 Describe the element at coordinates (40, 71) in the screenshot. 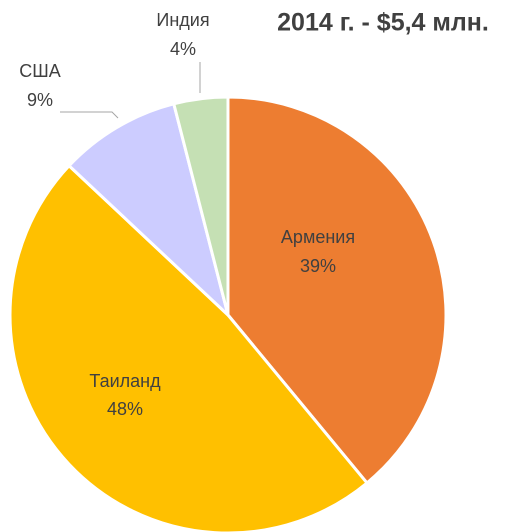

I see `slice-name: США` at that location.